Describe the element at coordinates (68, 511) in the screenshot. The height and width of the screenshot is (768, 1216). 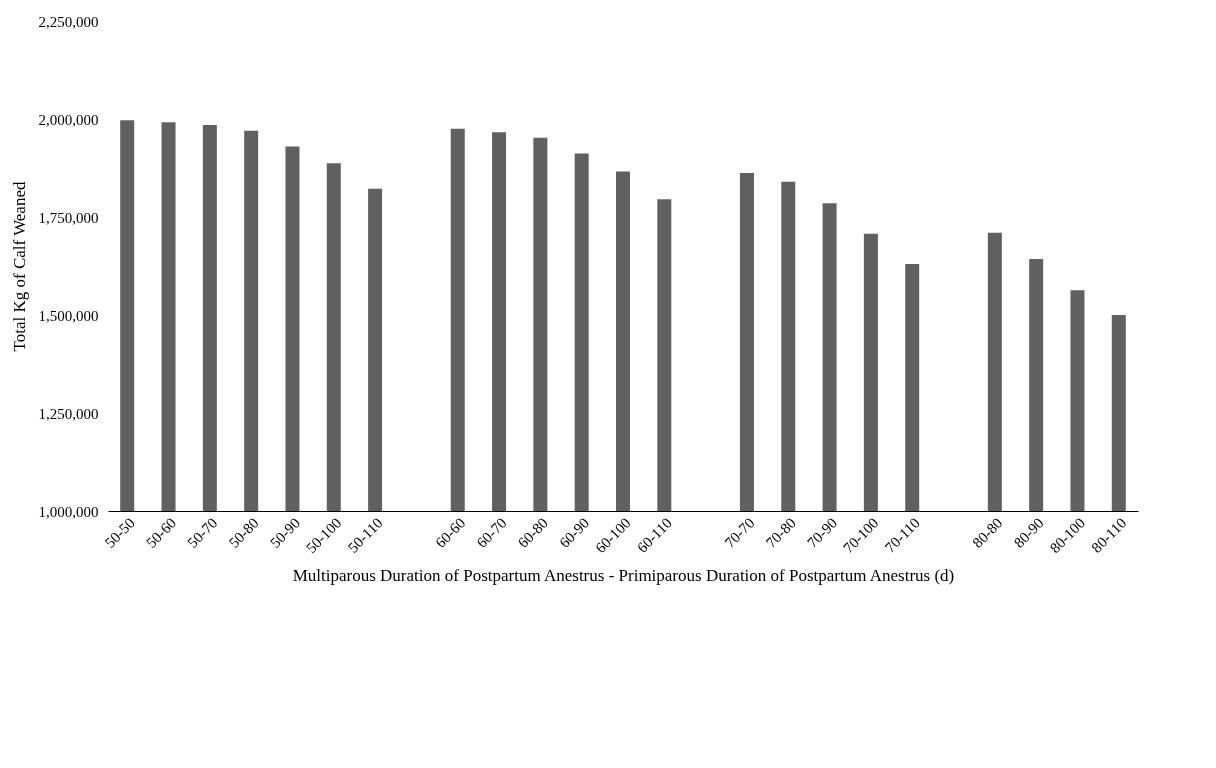
I see `y-tick-label: 1,000,000` at that location.